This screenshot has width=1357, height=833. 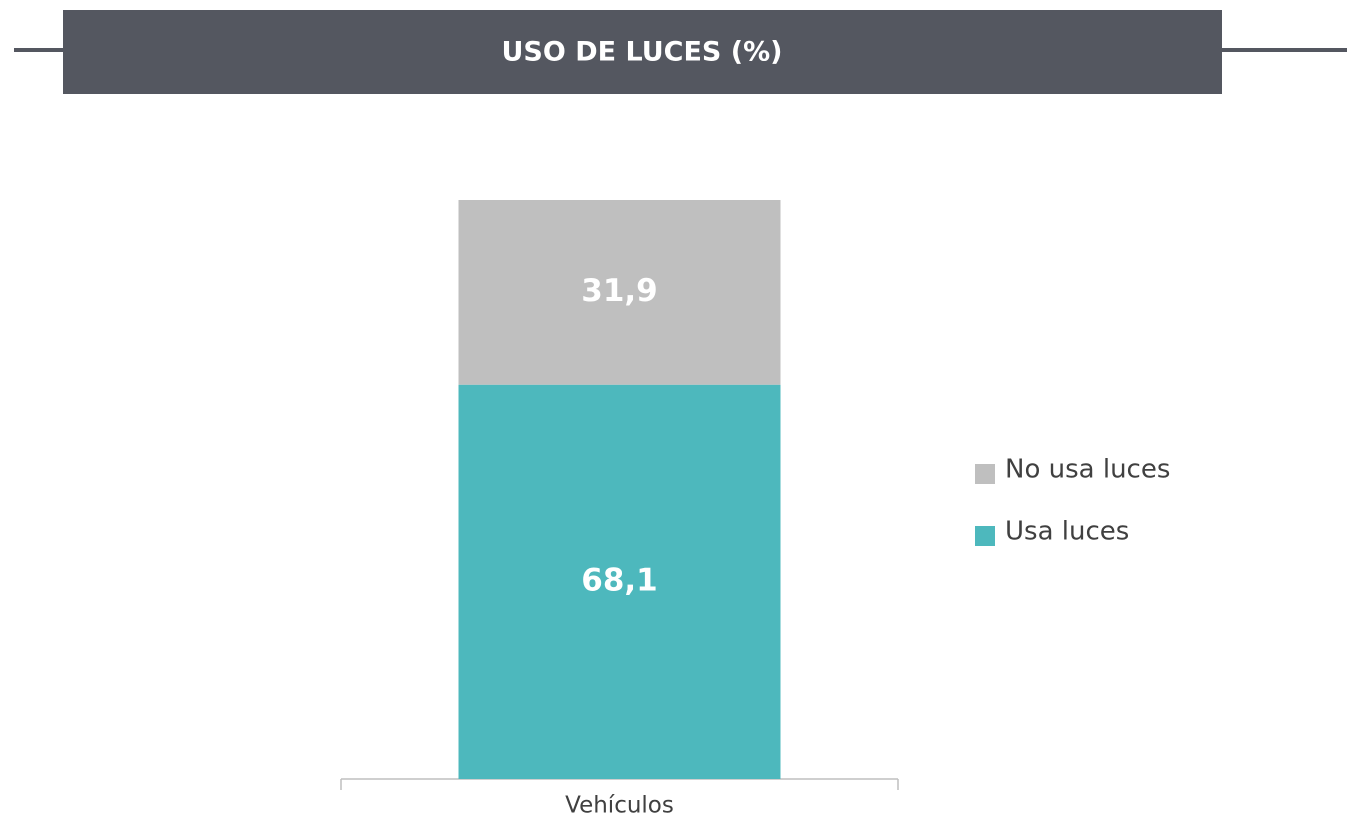 I want to click on title-banner, so click(x=642, y=52).